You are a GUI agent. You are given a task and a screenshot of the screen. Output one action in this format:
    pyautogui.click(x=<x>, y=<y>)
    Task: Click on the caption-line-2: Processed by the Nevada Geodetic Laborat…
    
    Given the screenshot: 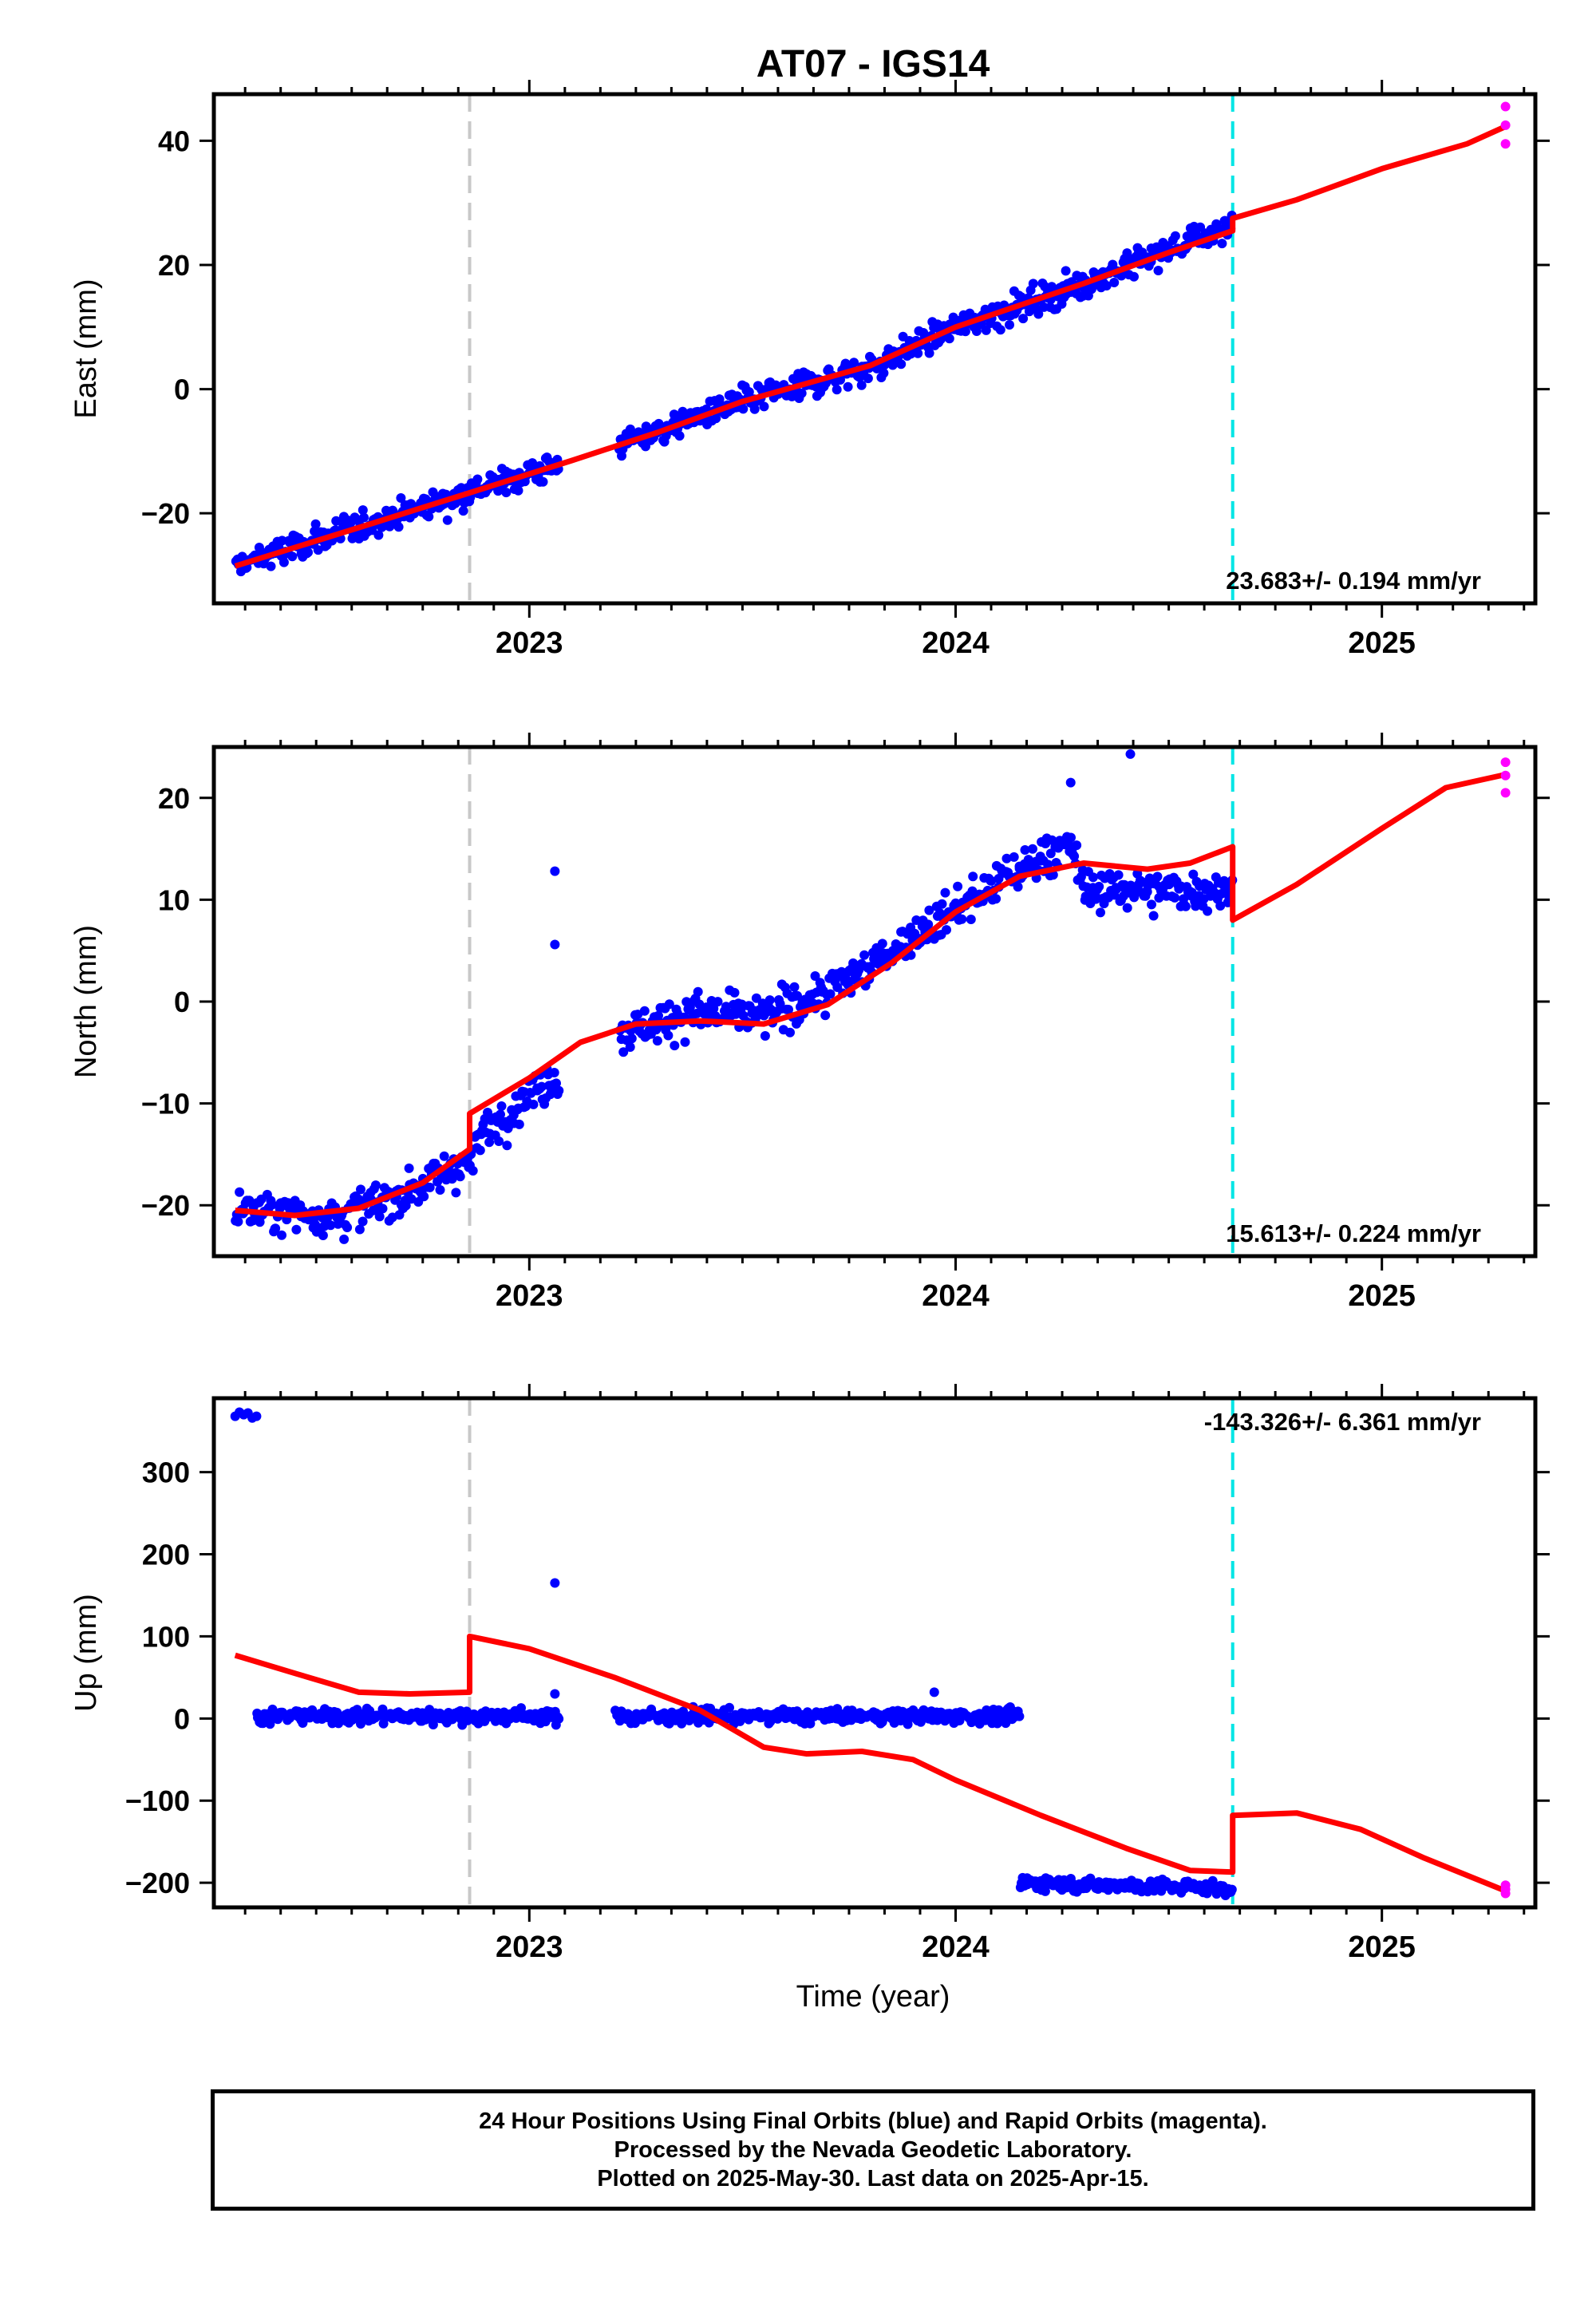 What is the action you would take?
    pyautogui.click(x=873, y=2150)
    